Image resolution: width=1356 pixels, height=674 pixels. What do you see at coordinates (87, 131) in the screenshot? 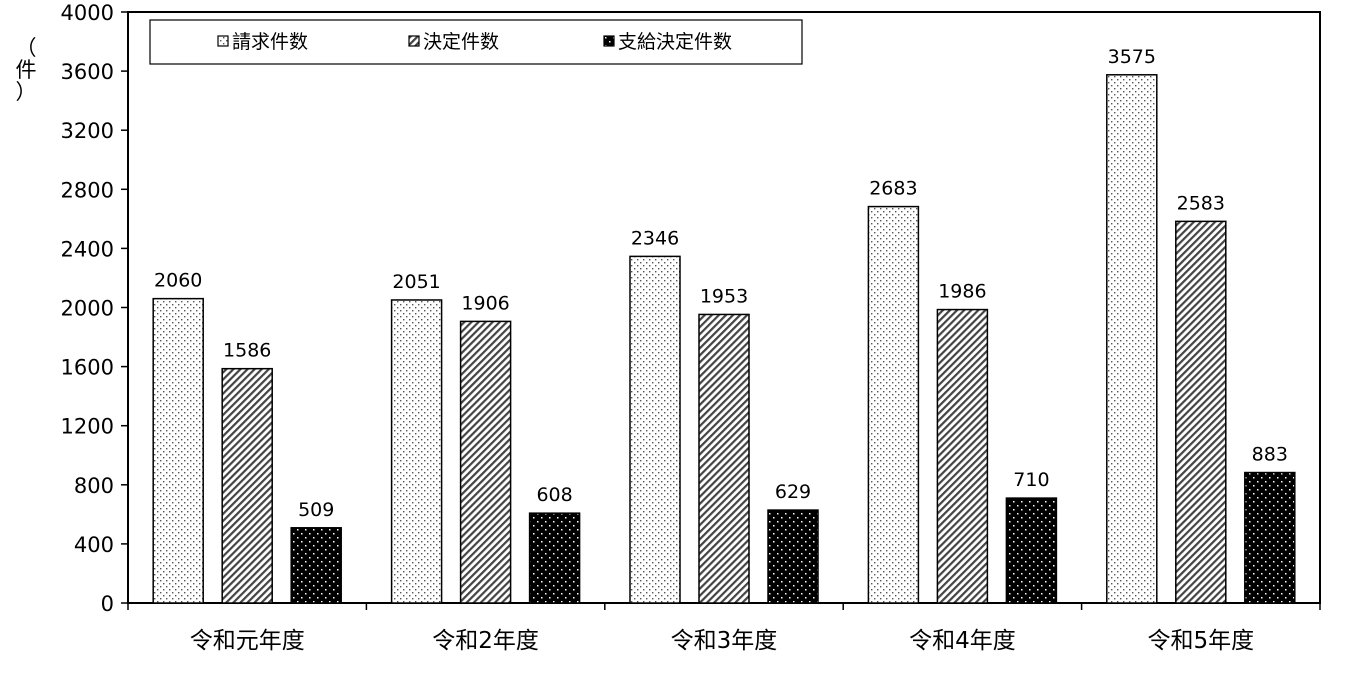
I see `y-tick-label: 3200` at bounding box center [87, 131].